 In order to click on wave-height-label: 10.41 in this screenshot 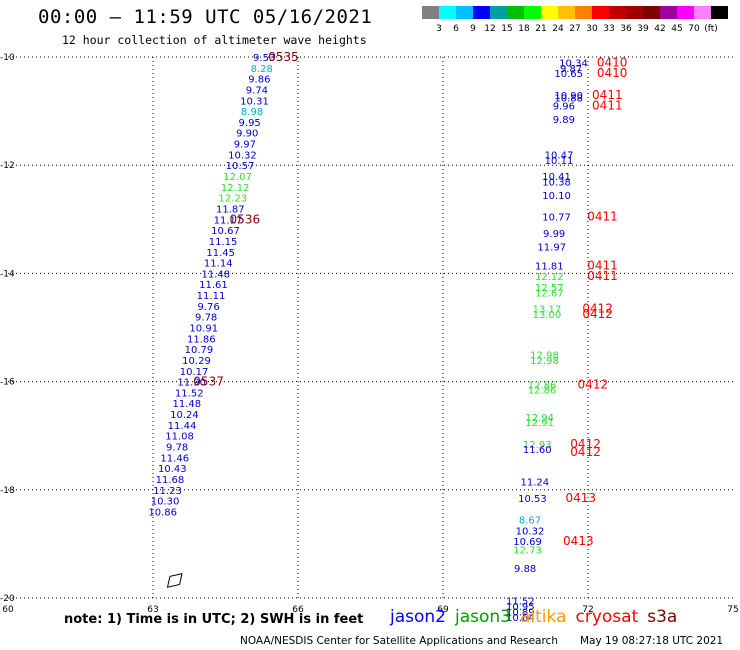, I will do `click(556, 177)`.